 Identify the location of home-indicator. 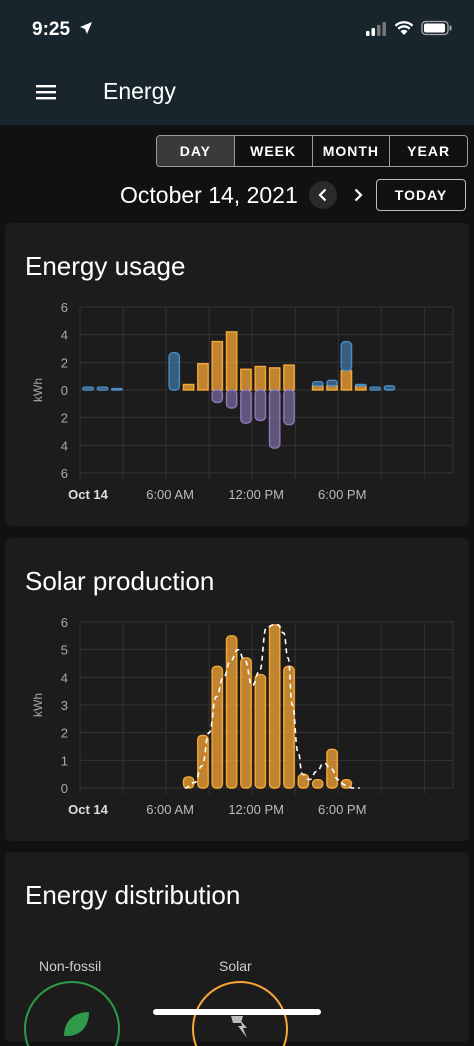
(237, 1012).